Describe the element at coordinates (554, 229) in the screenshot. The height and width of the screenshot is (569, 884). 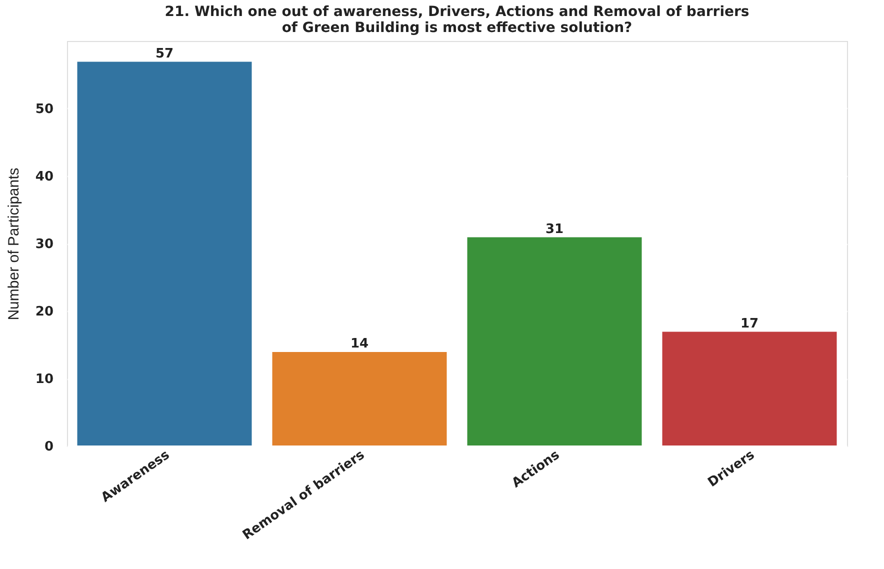
I see `data-label: 31` at that location.